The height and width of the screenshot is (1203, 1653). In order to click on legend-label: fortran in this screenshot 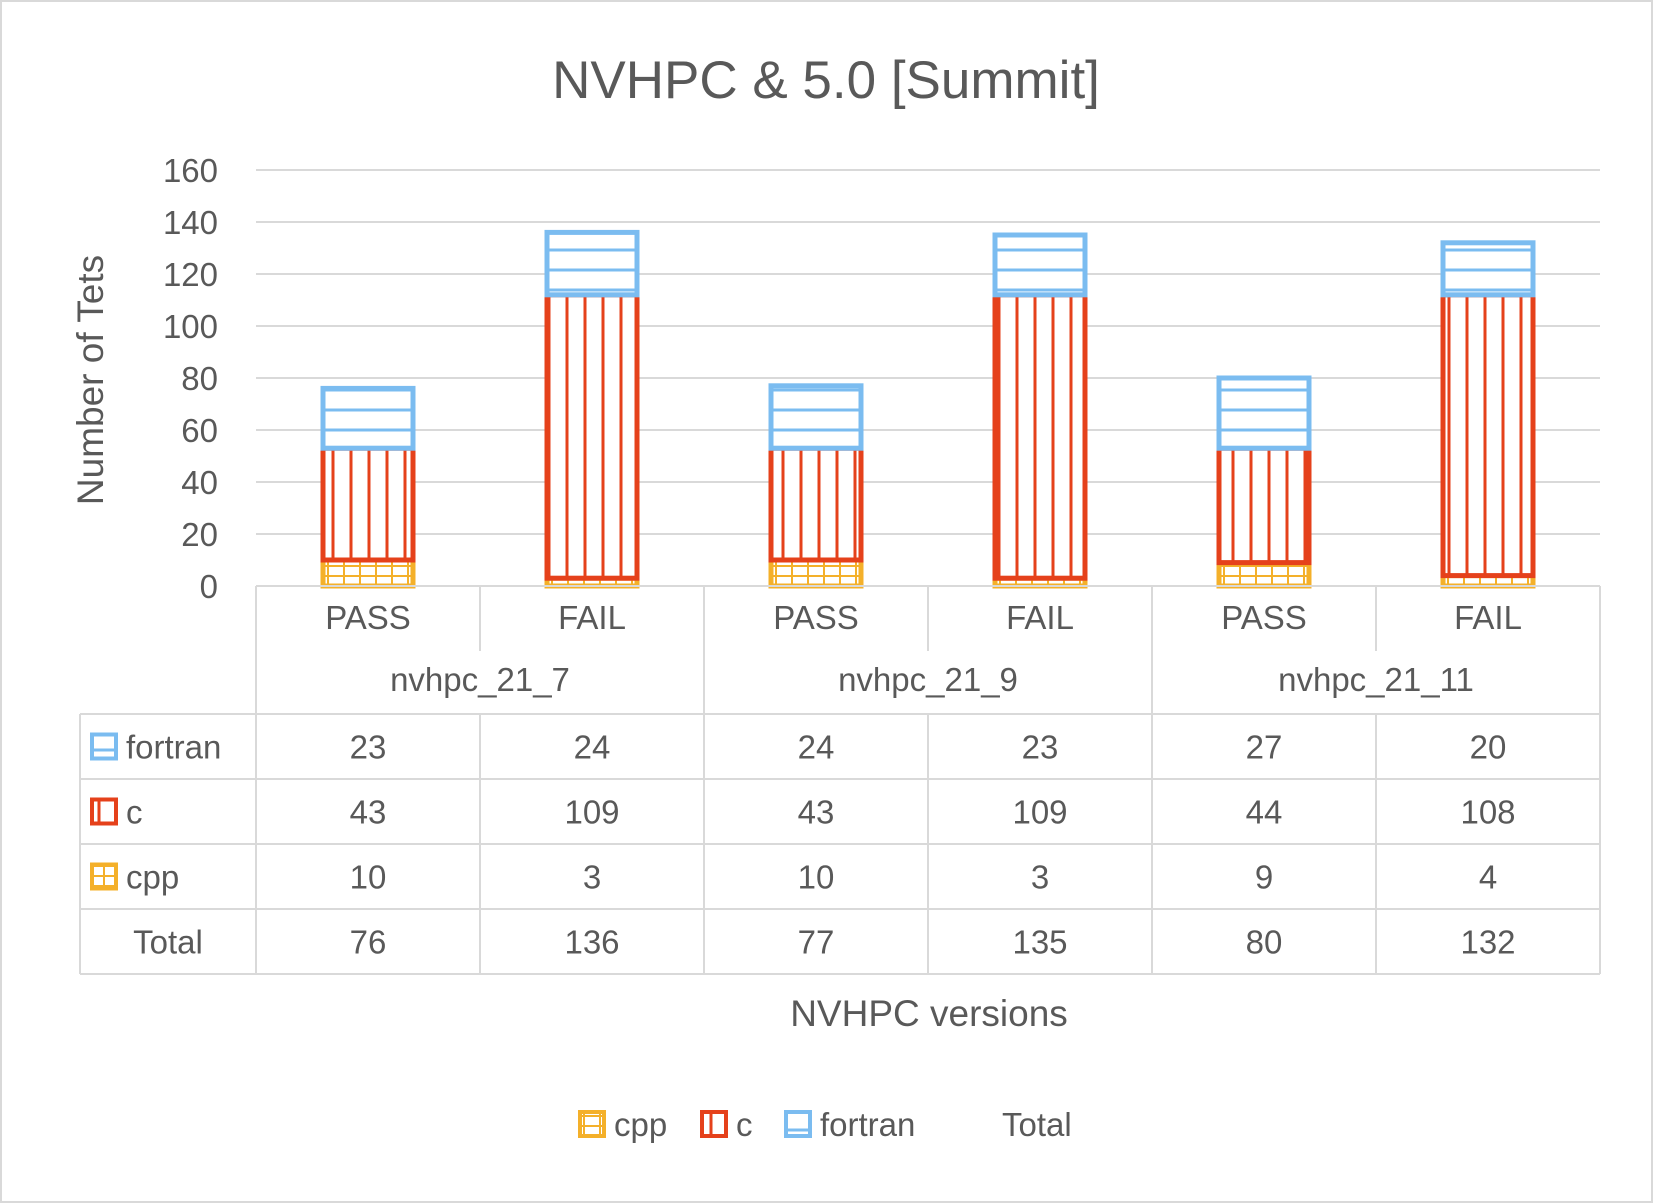, I will do `click(867, 1124)`.